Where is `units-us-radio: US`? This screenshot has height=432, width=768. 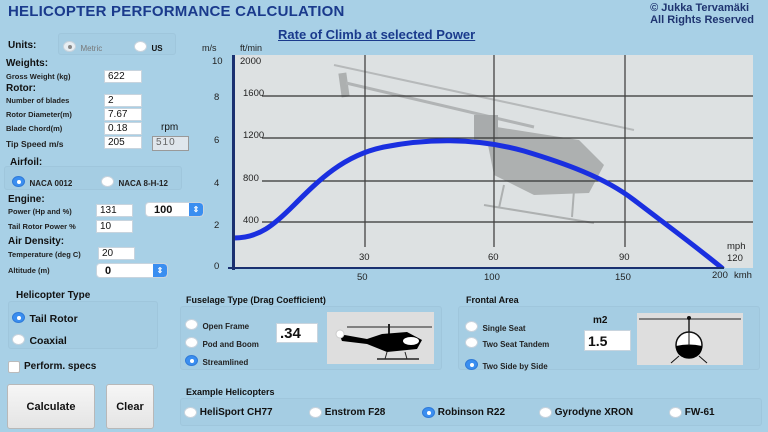 units-us-radio: US is located at coordinates (148, 47).